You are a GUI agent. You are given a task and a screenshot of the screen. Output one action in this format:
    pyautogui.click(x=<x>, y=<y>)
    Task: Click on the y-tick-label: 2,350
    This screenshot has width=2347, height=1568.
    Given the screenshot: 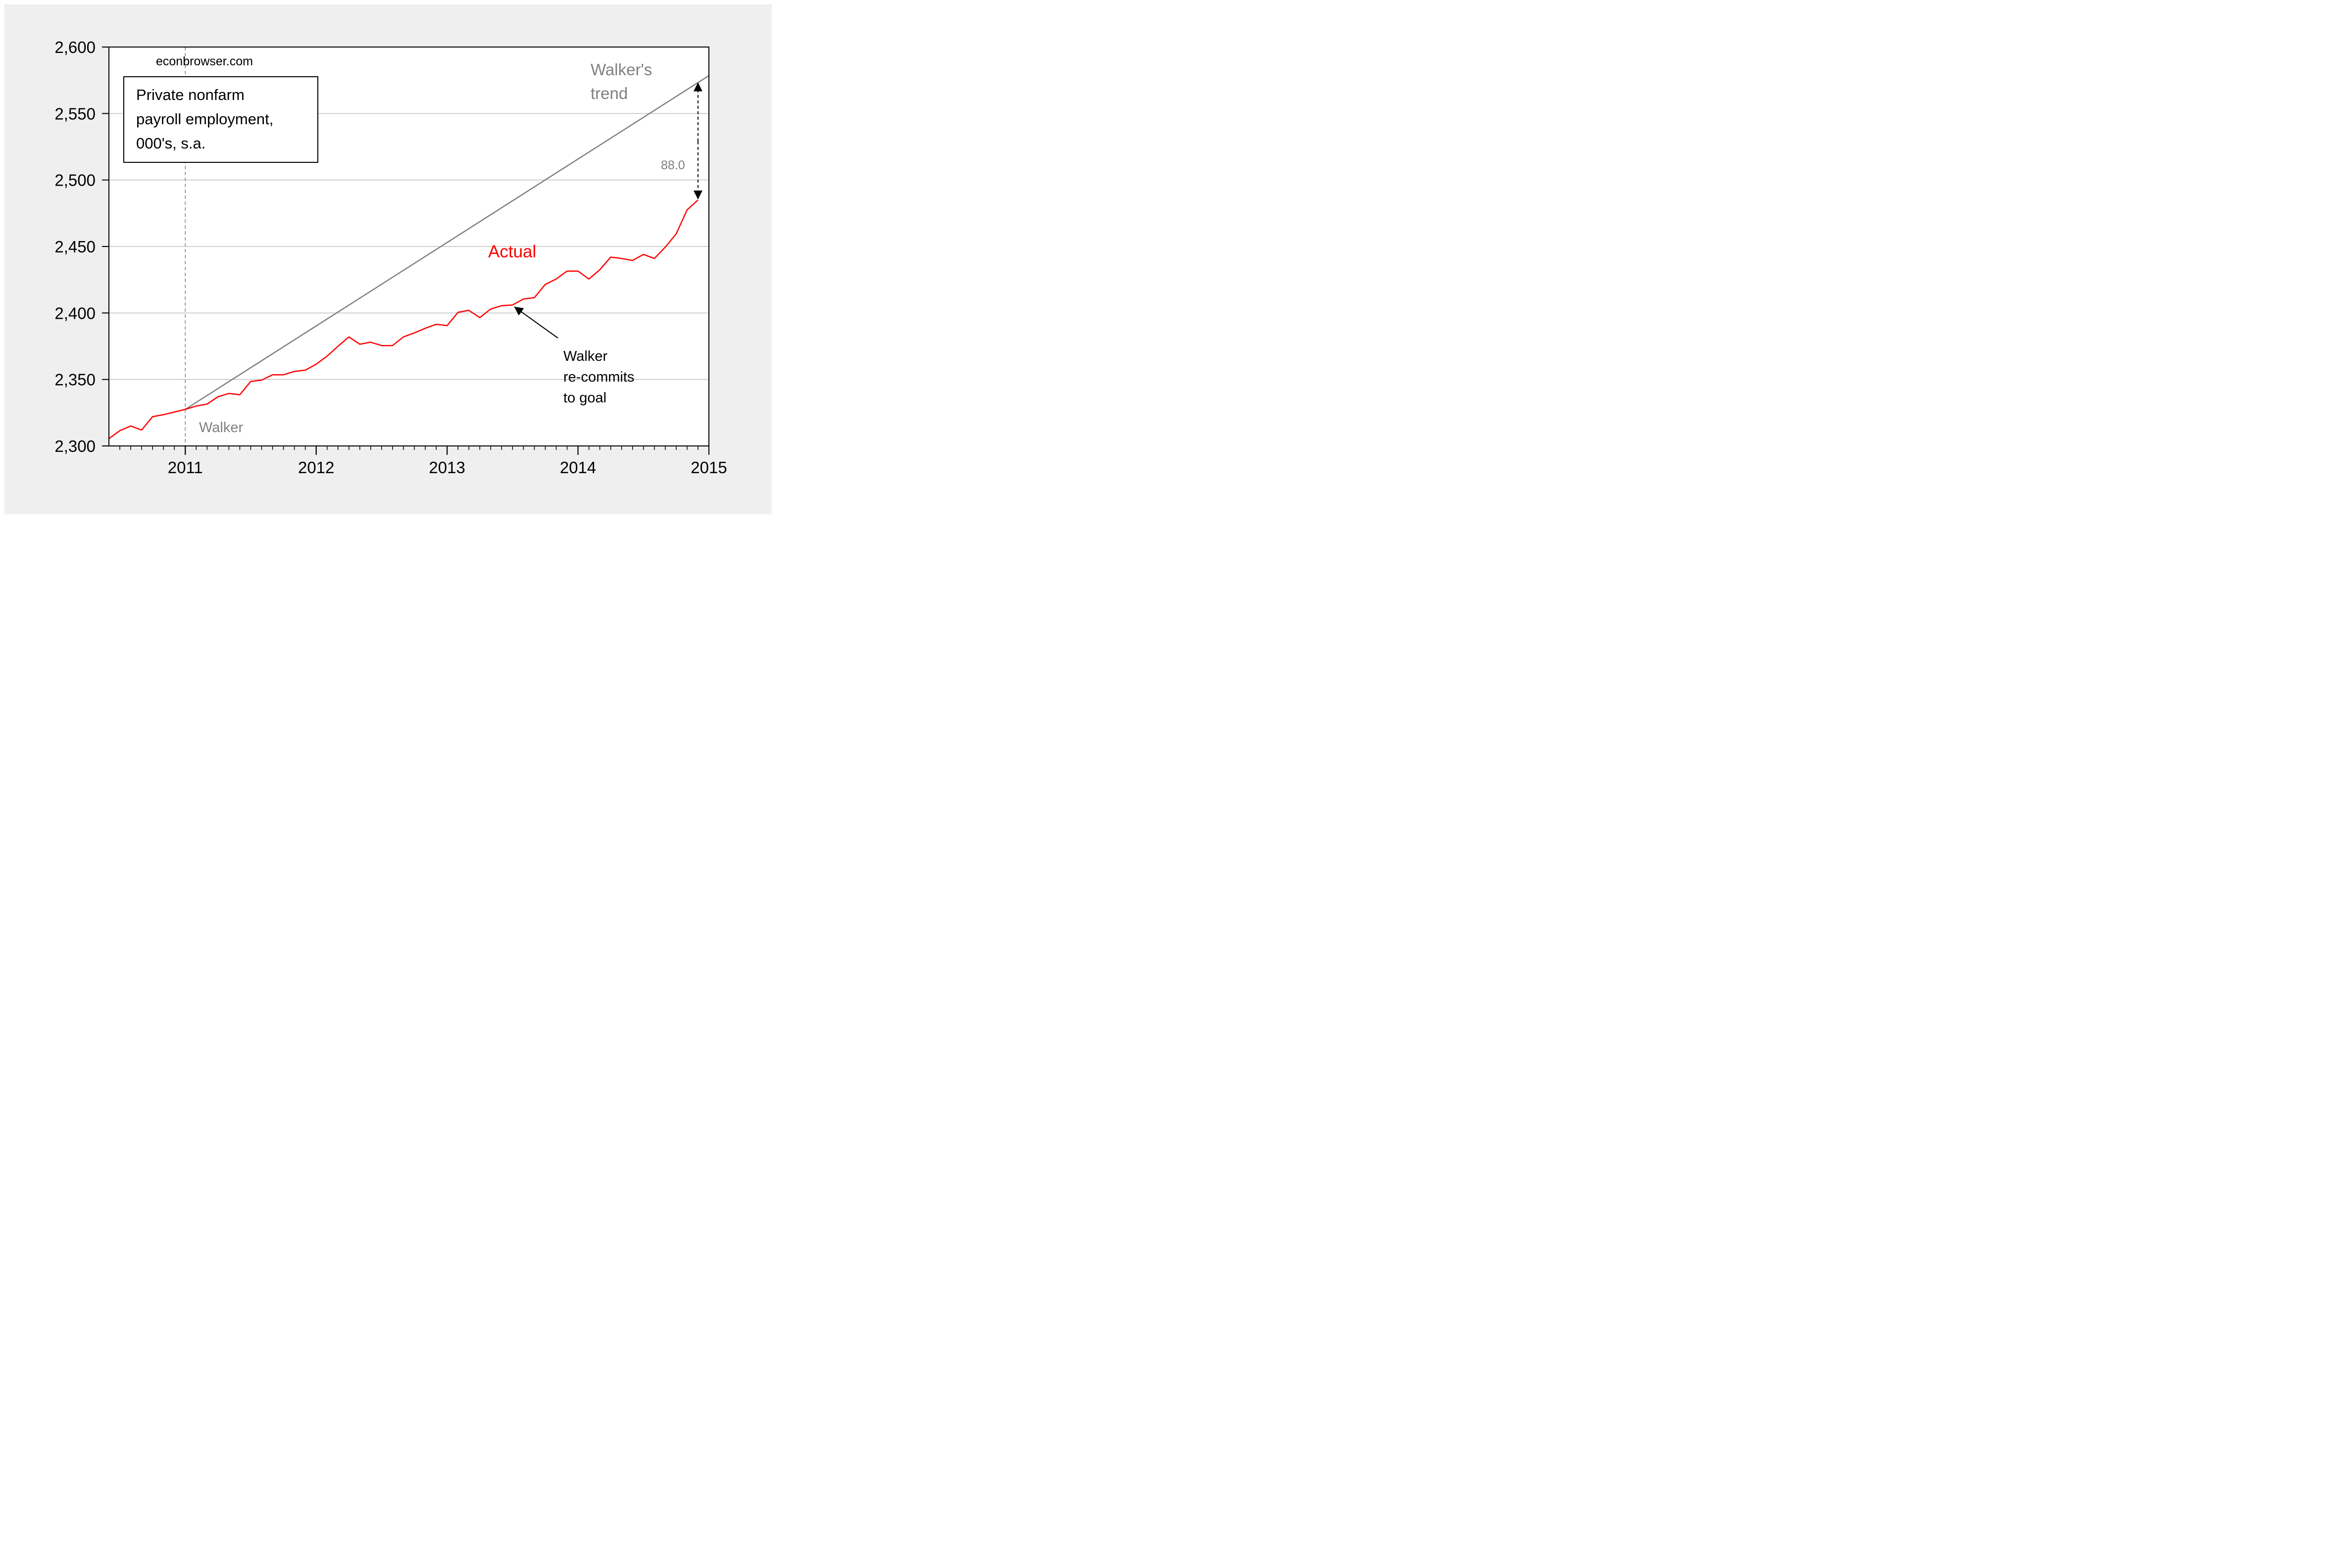 What is the action you would take?
    pyautogui.click(x=75, y=380)
    